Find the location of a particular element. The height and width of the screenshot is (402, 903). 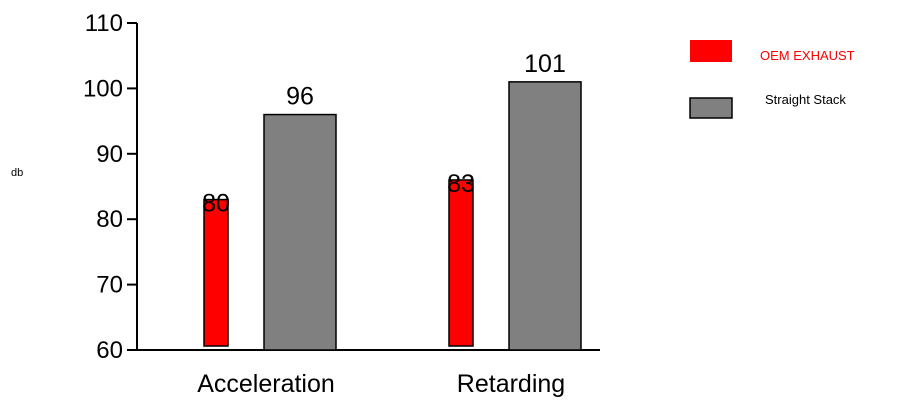

x-category-label: Retarding is located at coordinates (511, 384).